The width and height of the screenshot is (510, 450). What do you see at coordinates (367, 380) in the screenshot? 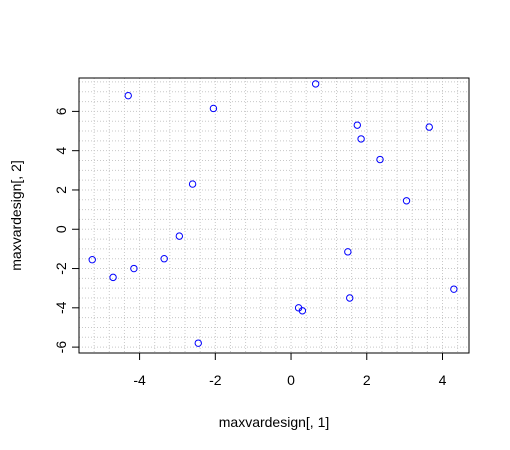
I see `x-tick-label: 2` at bounding box center [367, 380].